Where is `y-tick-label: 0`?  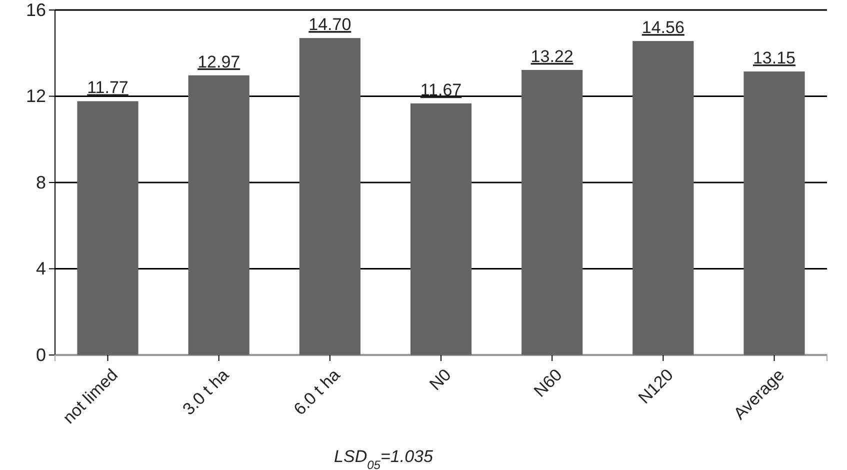
y-tick-label: 0 is located at coordinates (41, 354).